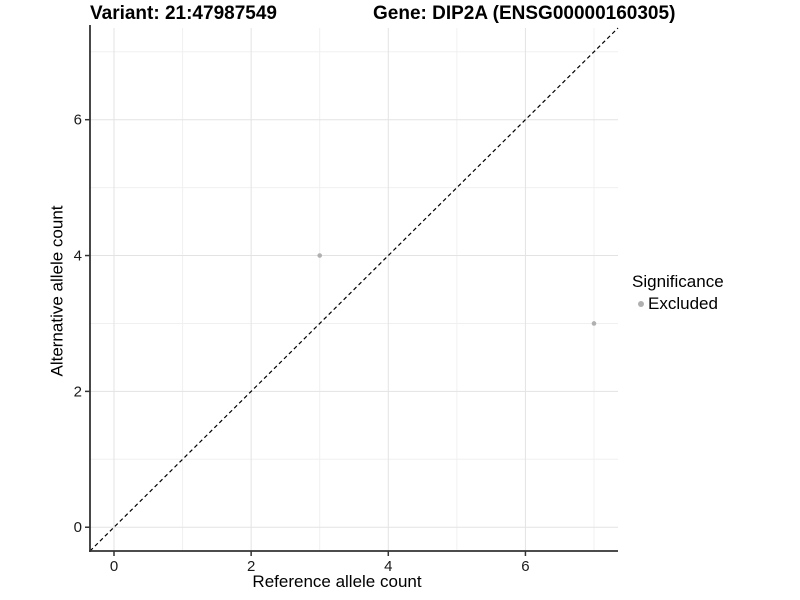  I want to click on legend-point-icon, so click(641, 303).